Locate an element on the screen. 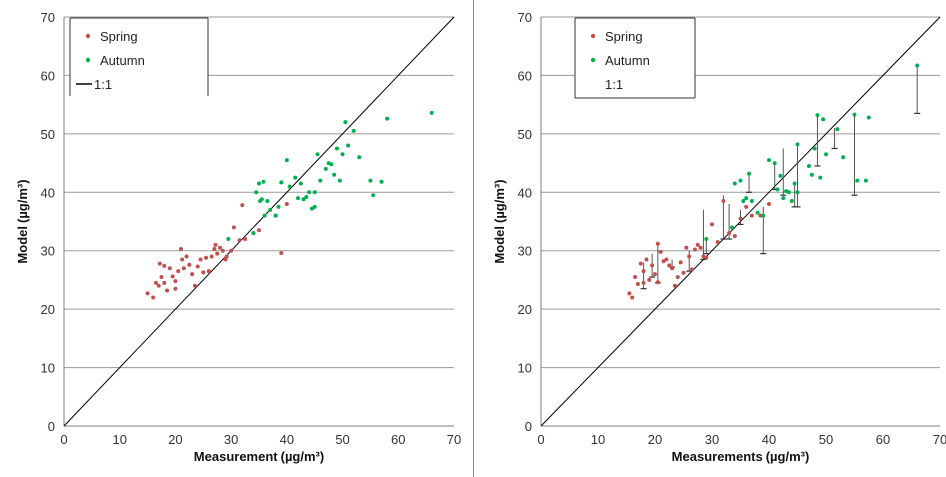  legend-background is located at coordinates (139, 57).